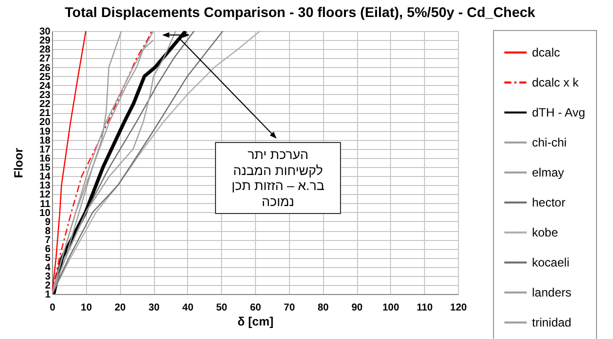 Image resolution: width=613 pixels, height=339 pixels. Describe the element at coordinates (45, 213) in the screenshot. I see `y-tick-label: 10` at that location.